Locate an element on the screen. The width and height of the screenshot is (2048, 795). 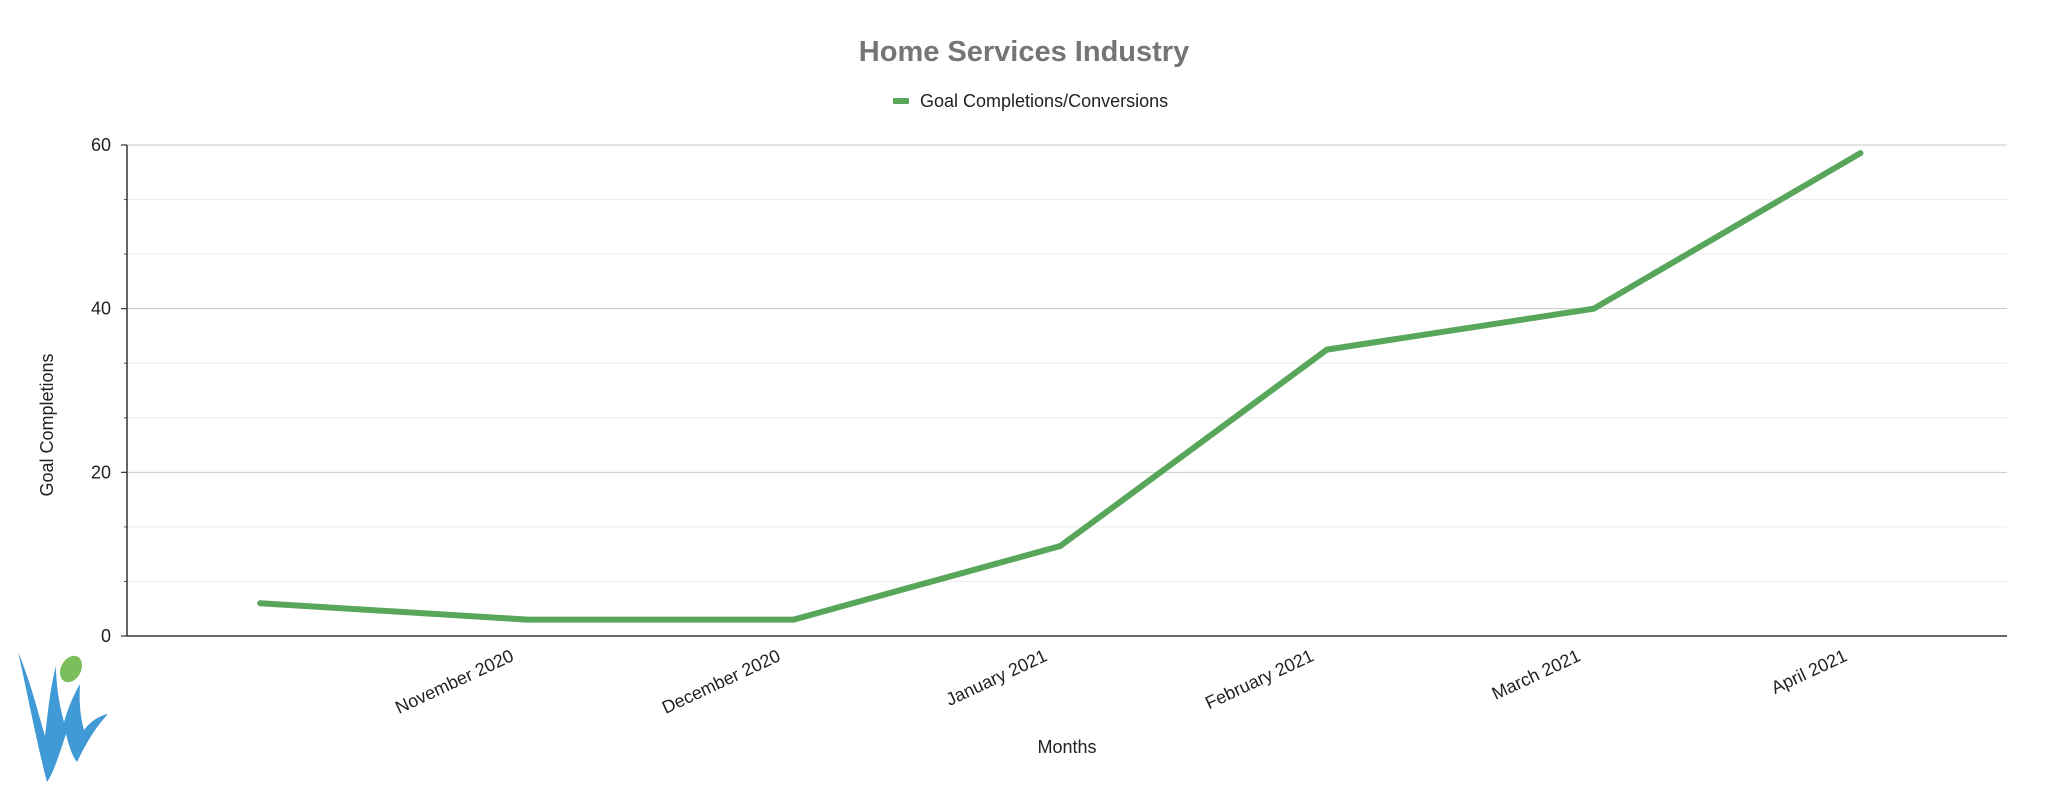
legend: Goal Completions/Conversions is located at coordinates (1030, 101).